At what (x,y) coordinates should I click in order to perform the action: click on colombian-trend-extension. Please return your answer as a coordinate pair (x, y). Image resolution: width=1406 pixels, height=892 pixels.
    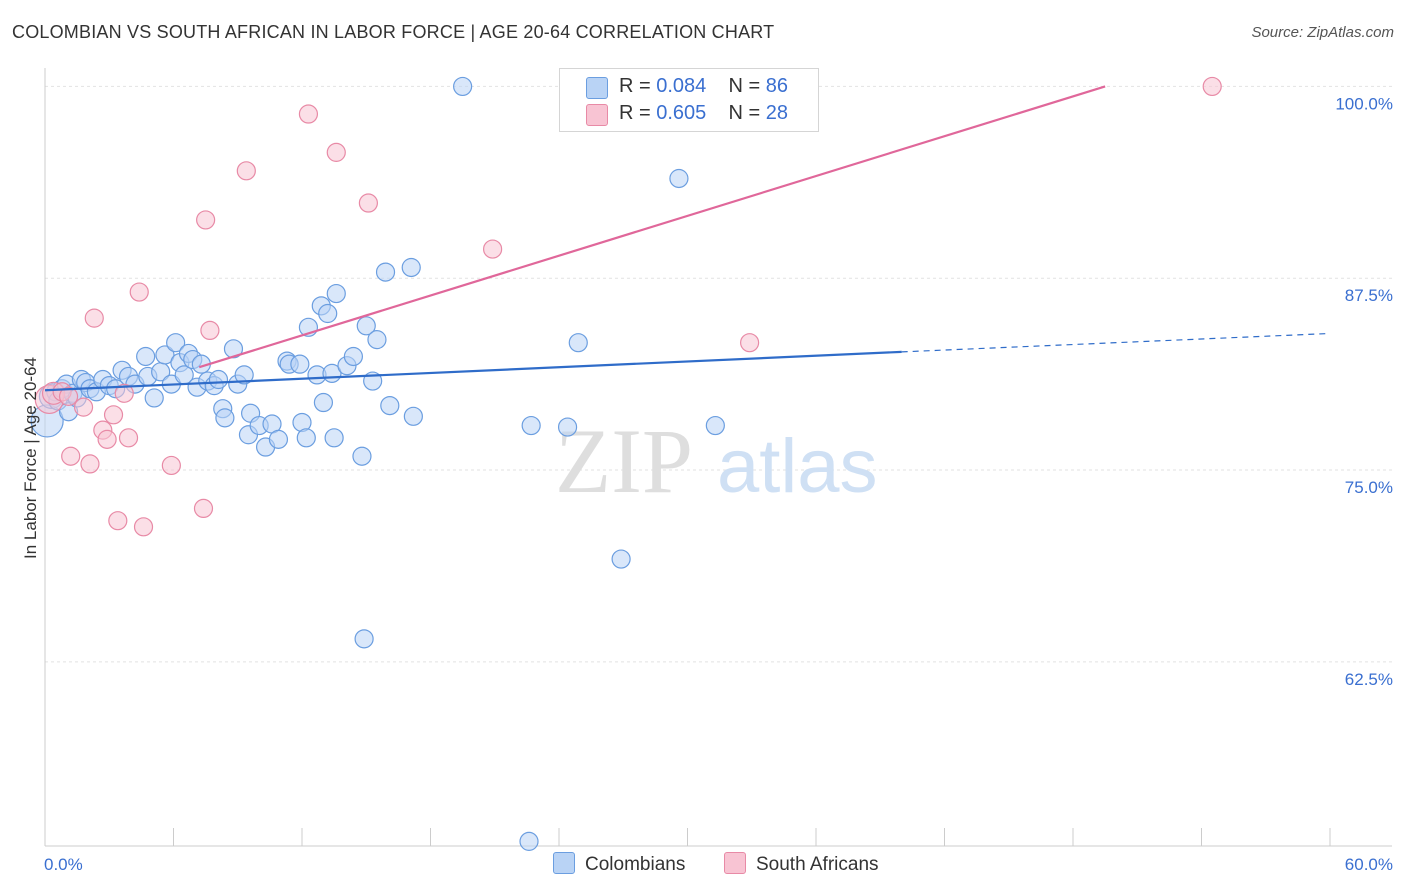
    Looking at the image, I should click on (1116, 342).